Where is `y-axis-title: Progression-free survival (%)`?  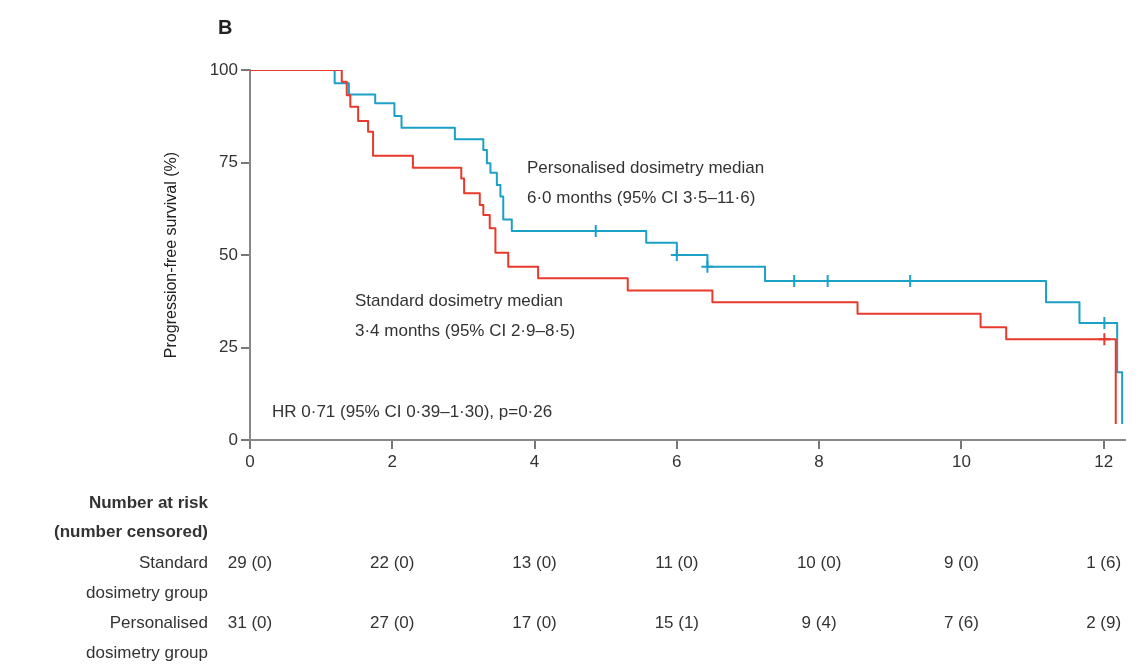
y-axis-title: Progression-free survival (%) is located at coordinates (171, 255).